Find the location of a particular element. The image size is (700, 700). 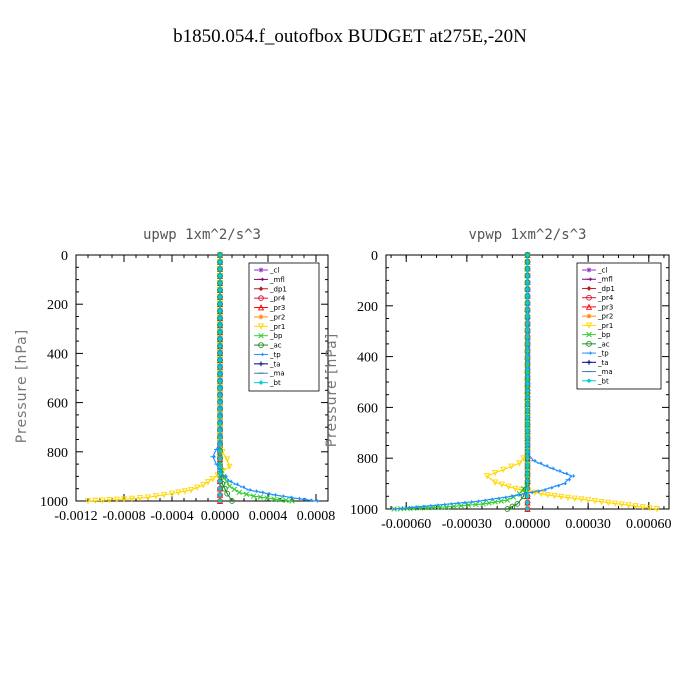

y-tick-label: 600 is located at coordinates (57, 404).